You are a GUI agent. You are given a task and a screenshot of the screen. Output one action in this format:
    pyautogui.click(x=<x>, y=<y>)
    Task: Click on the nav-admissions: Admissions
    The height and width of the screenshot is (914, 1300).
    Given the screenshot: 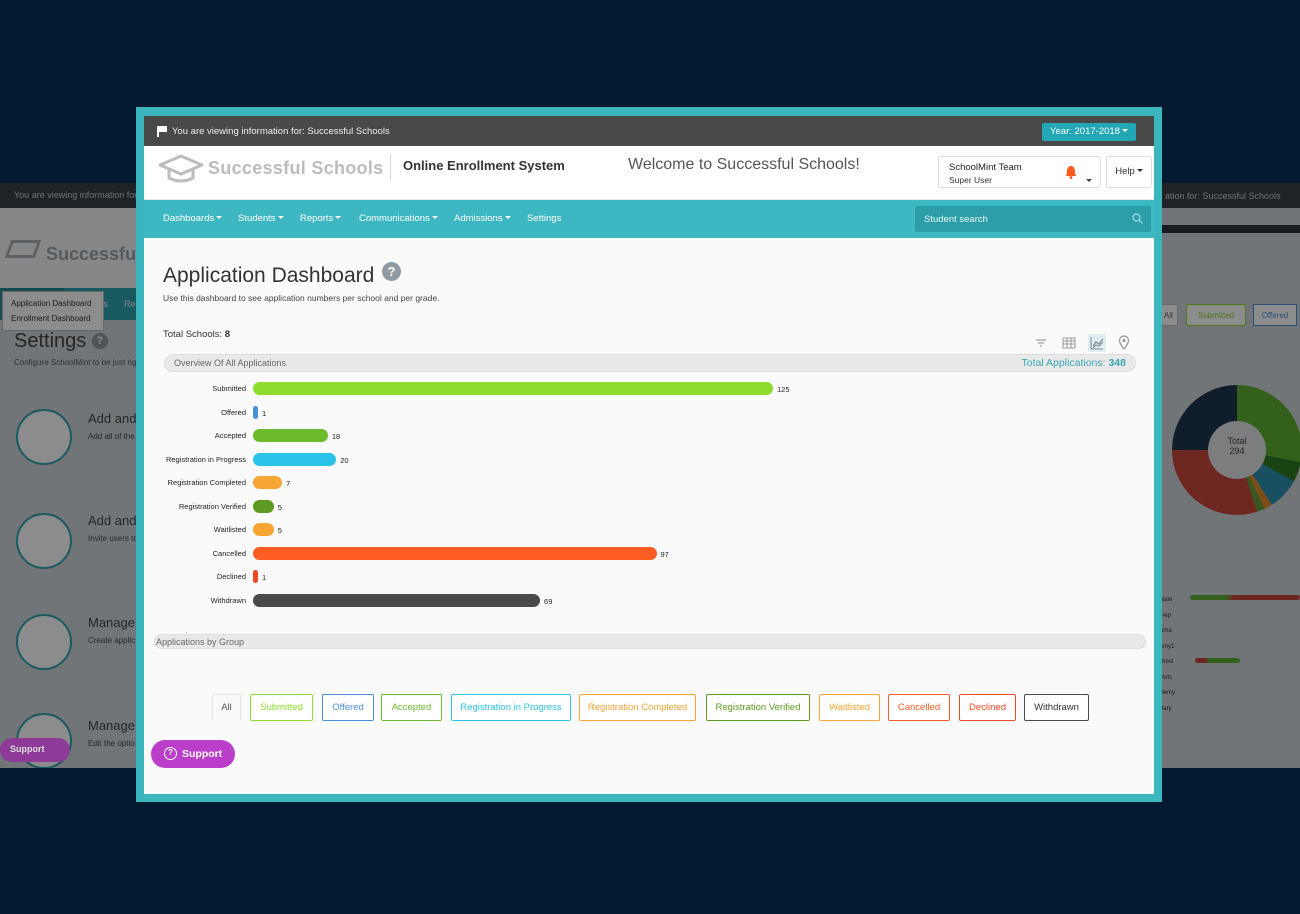 What is the action you would take?
    pyautogui.click(x=482, y=218)
    